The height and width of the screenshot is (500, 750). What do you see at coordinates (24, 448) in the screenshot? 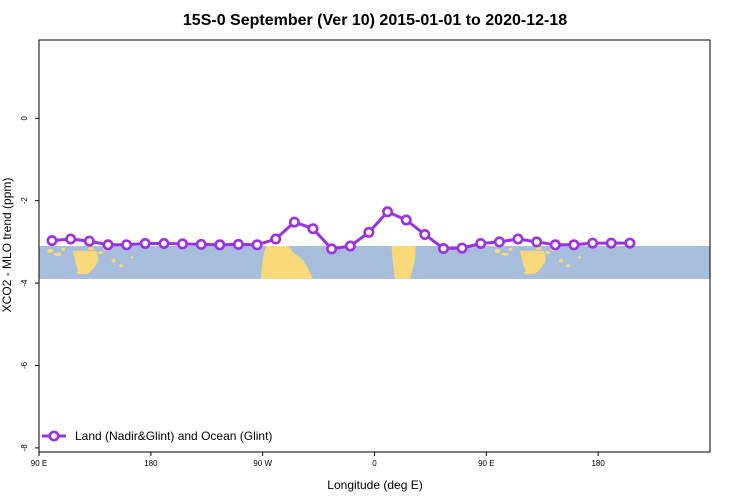
I see `y-tick-label: -8` at bounding box center [24, 448].